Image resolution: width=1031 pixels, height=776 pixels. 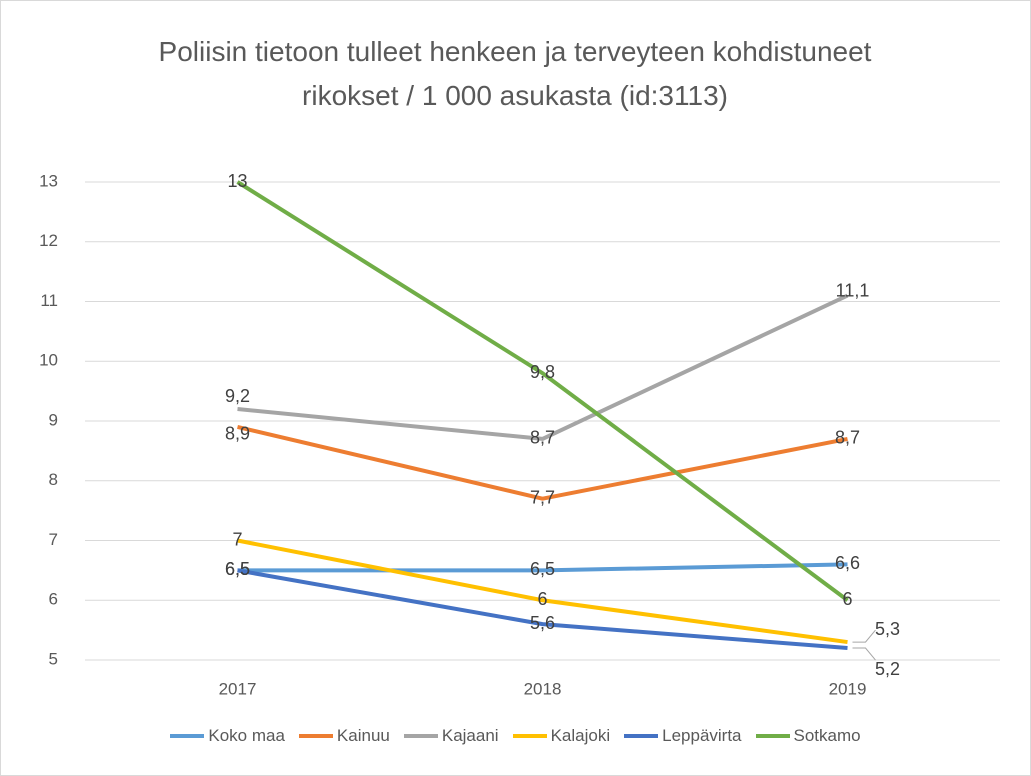 I want to click on data-label: 9,8, so click(x=542, y=372).